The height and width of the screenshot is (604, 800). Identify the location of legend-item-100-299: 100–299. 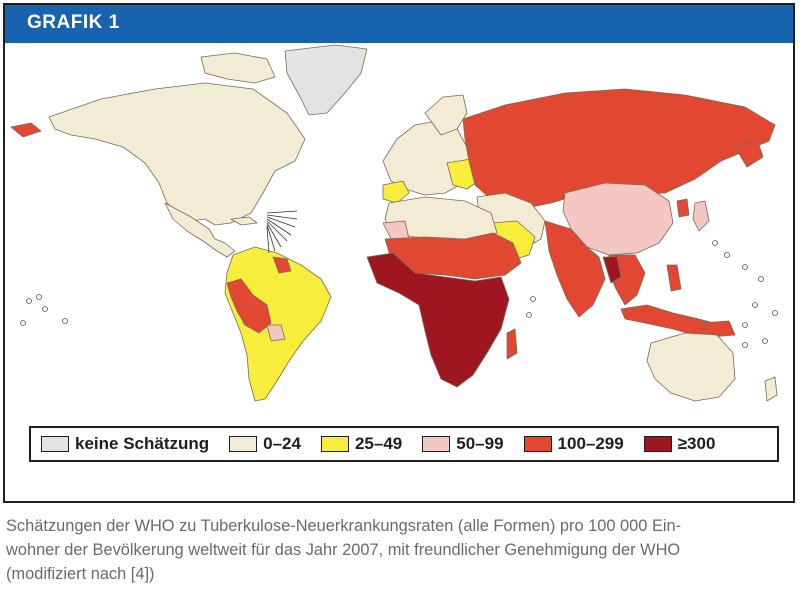
(573, 444).